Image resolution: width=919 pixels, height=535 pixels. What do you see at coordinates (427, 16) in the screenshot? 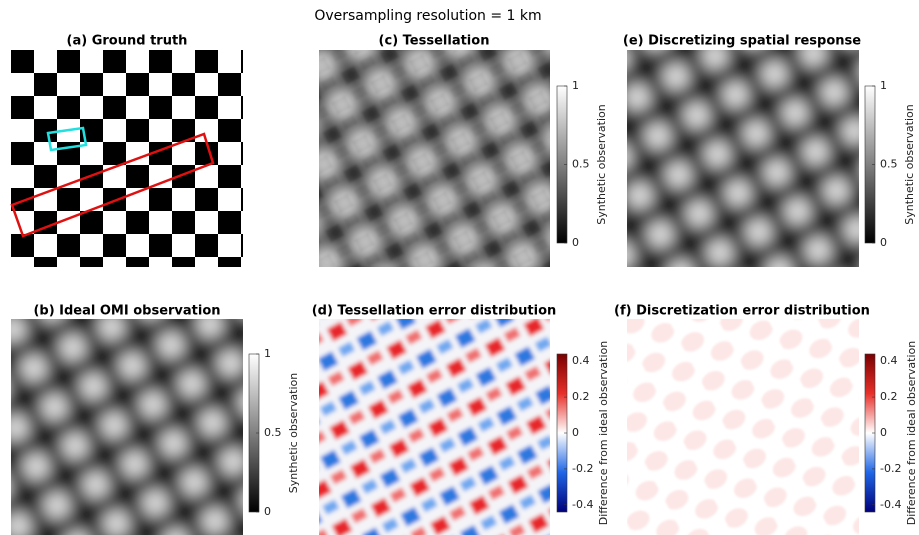
I see `figure-title: Oversampling resolution = 1 km` at bounding box center [427, 16].